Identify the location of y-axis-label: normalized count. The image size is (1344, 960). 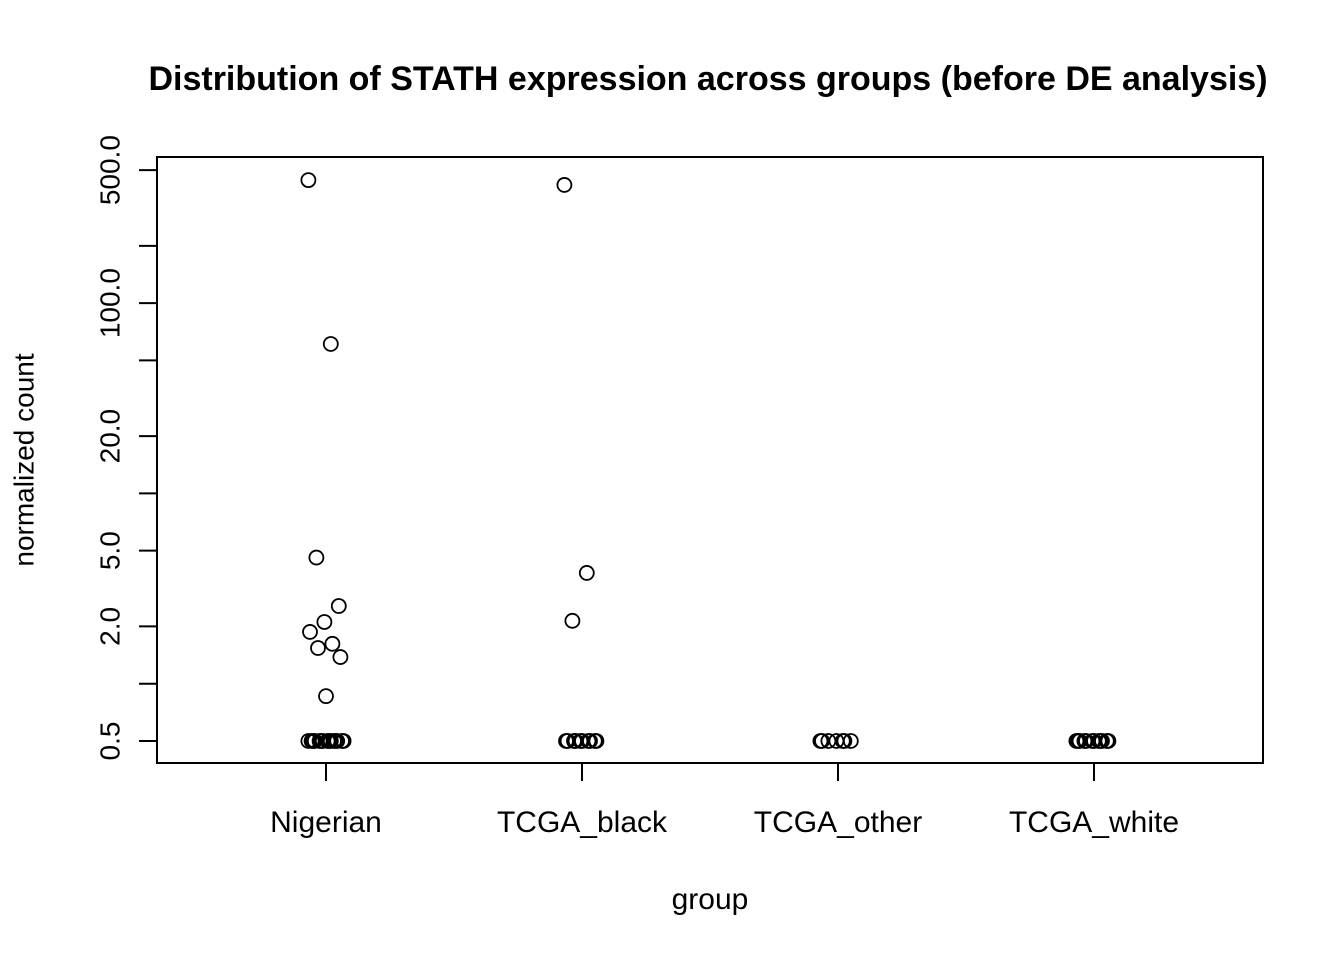
(23, 459).